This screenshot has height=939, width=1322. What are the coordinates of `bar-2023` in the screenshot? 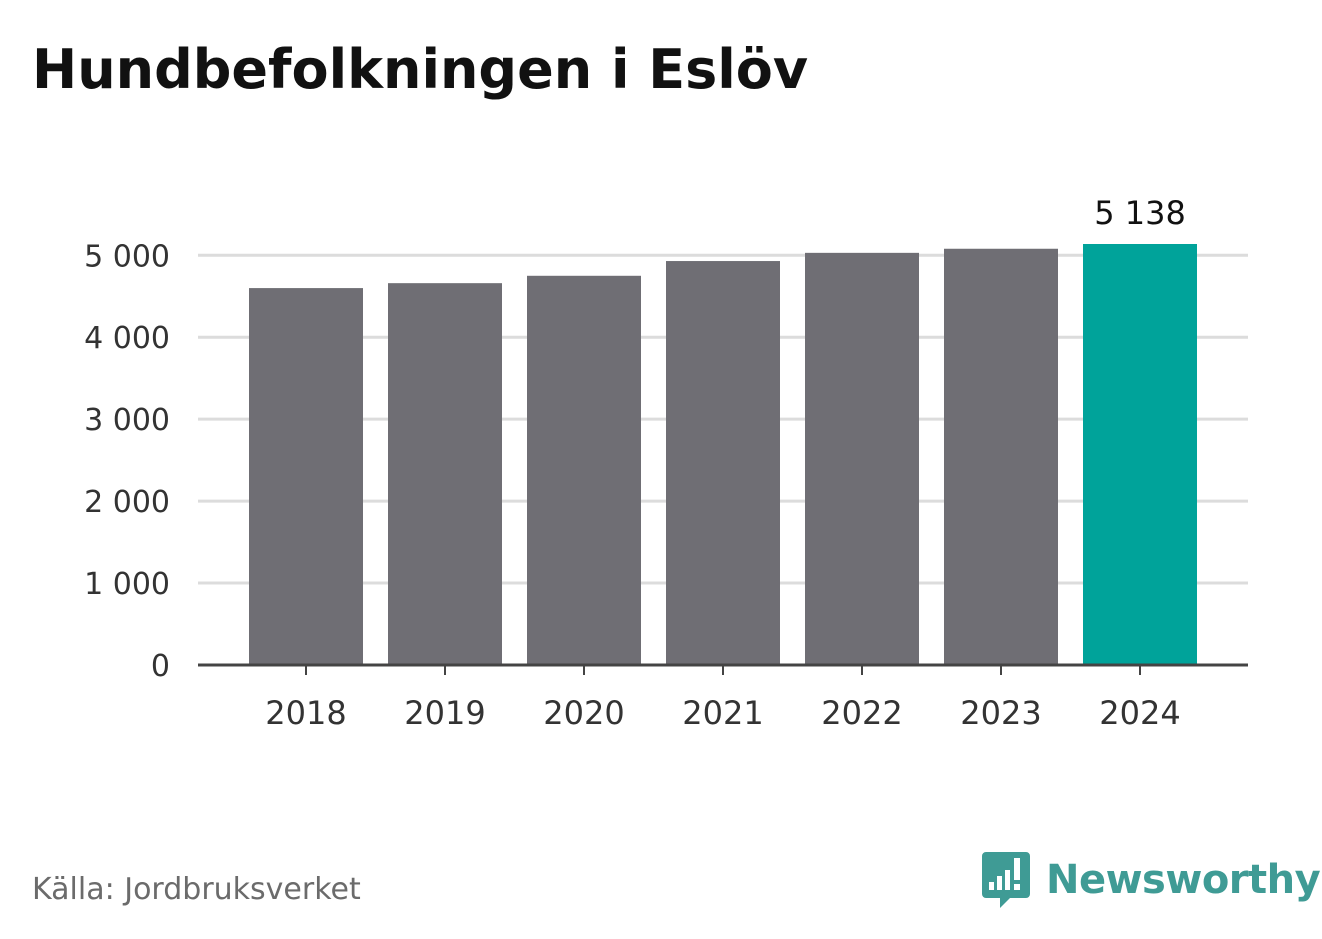 It's located at (1001, 456).